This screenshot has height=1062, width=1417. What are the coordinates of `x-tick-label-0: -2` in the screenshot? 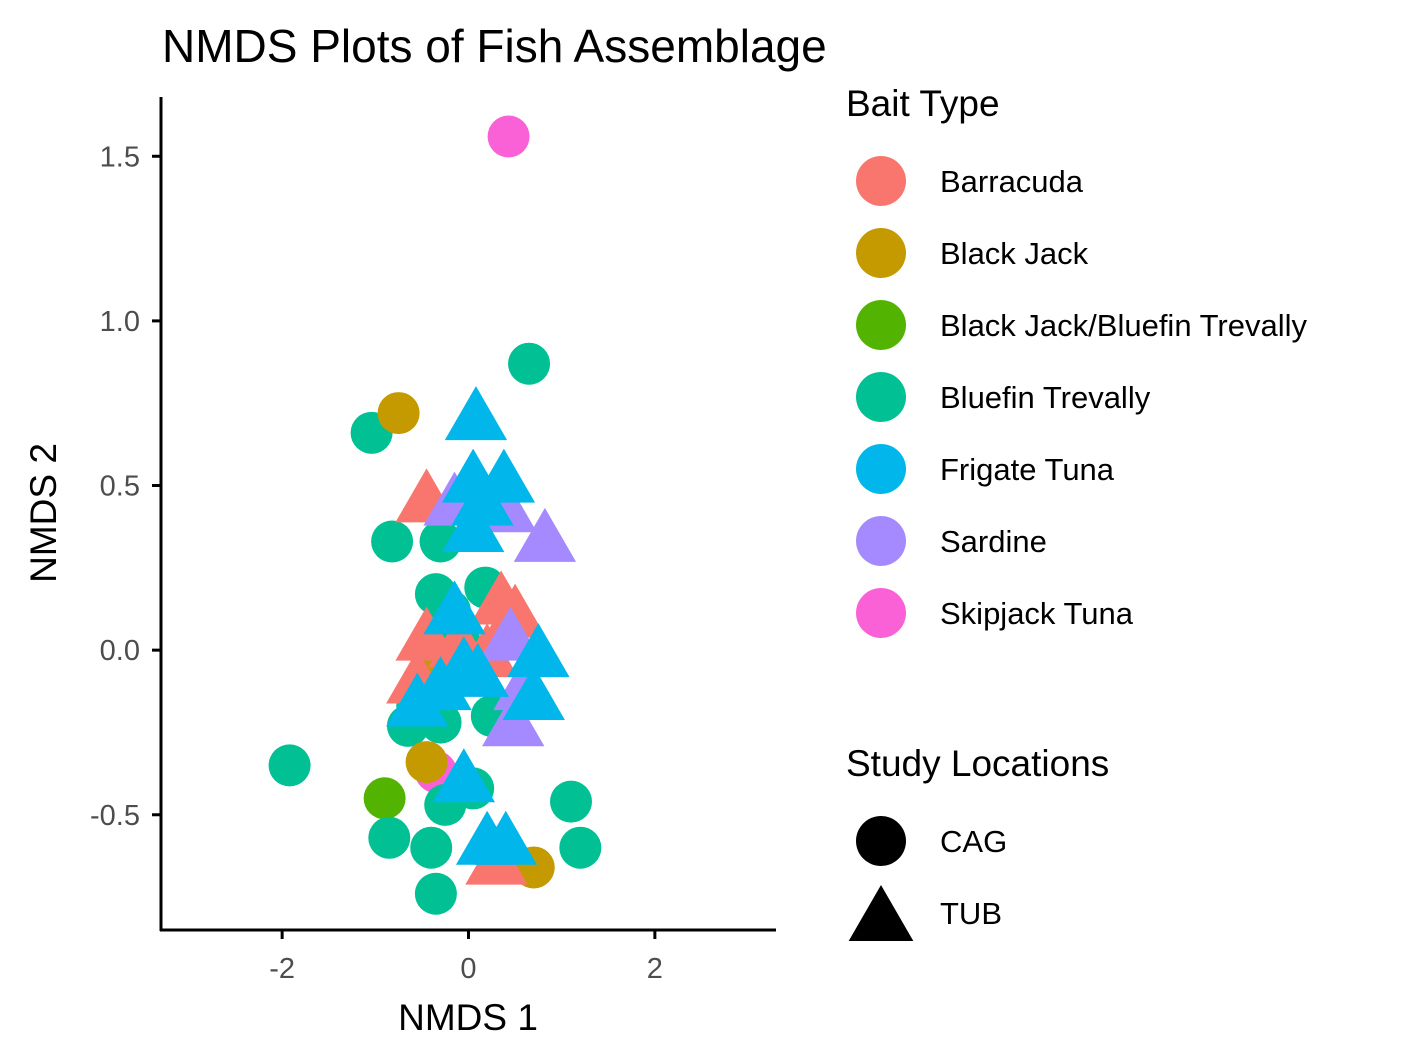 It's located at (282, 969).